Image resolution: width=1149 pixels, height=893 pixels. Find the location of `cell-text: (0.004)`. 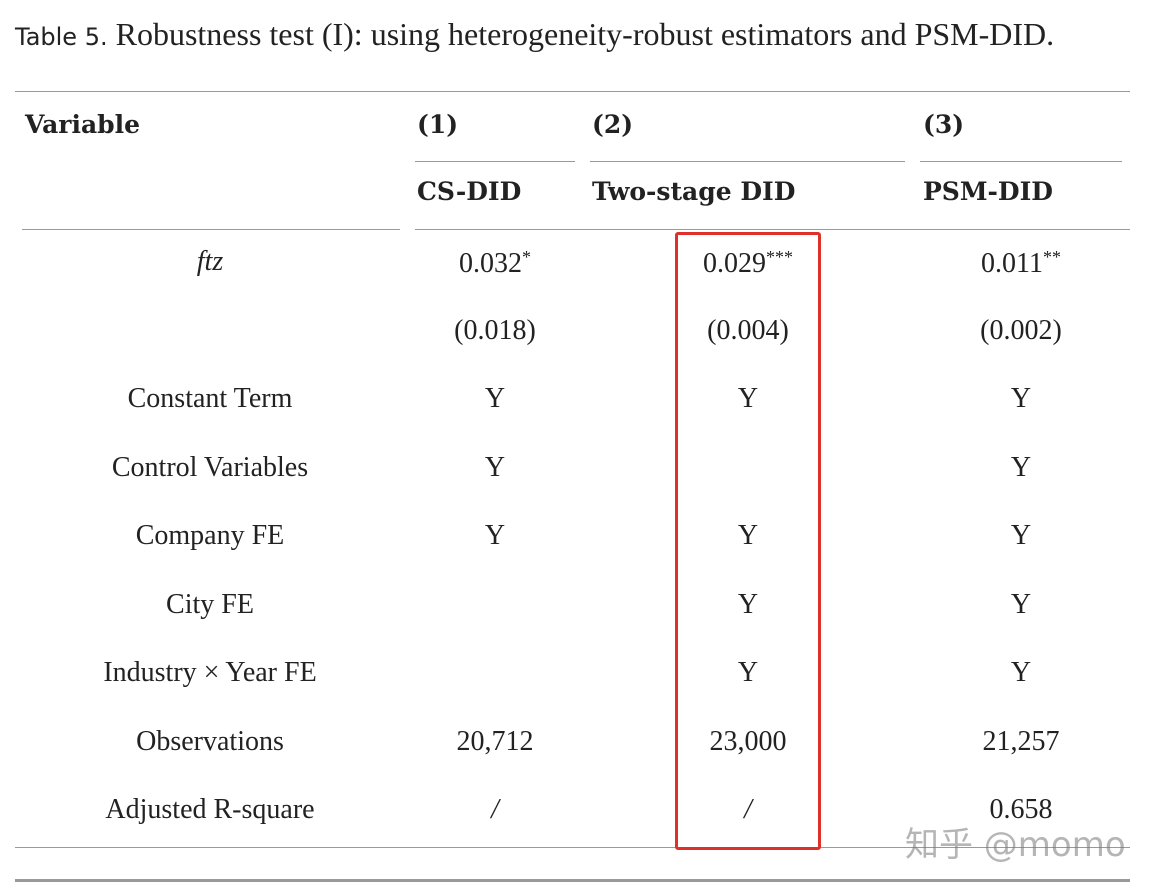

cell-text: (0.004) is located at coordinates (748, 330).